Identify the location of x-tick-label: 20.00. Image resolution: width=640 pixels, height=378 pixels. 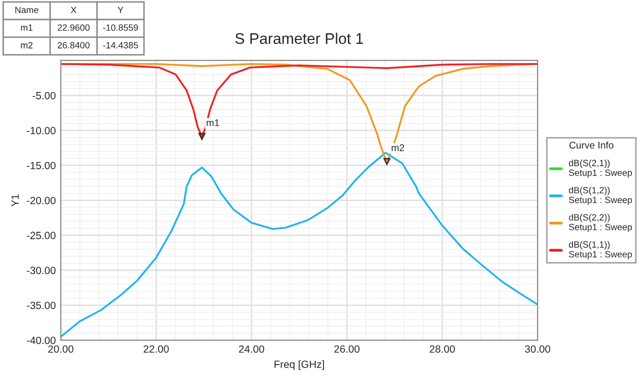
(61, 349).